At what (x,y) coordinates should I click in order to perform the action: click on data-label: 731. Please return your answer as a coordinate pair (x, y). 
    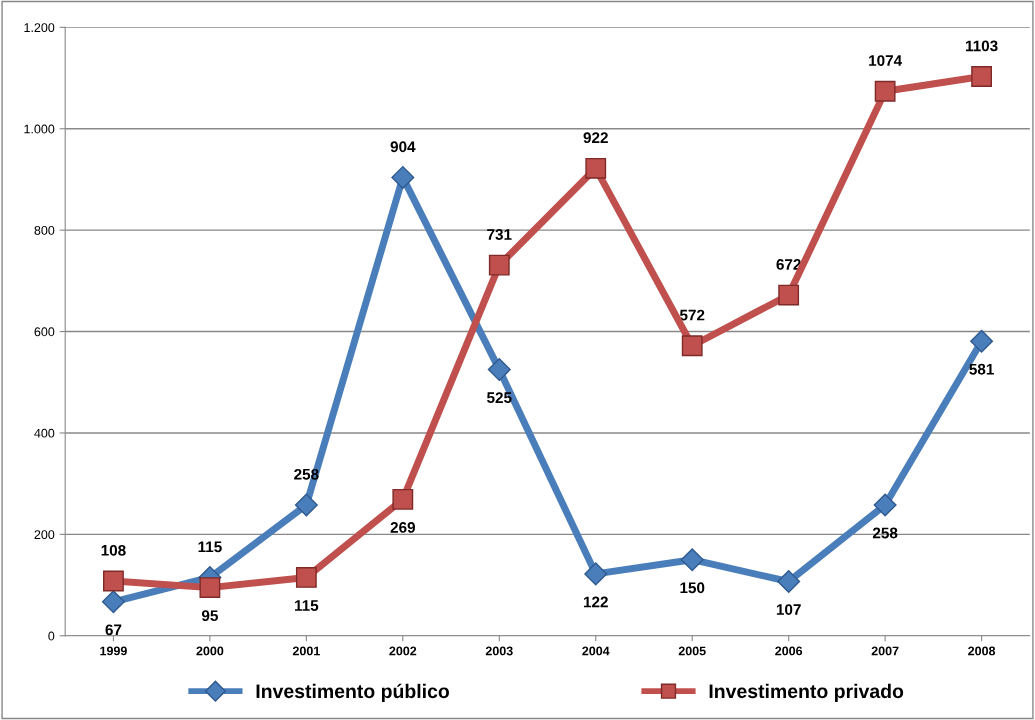
    Looking at the image, I should click on (499, 234).